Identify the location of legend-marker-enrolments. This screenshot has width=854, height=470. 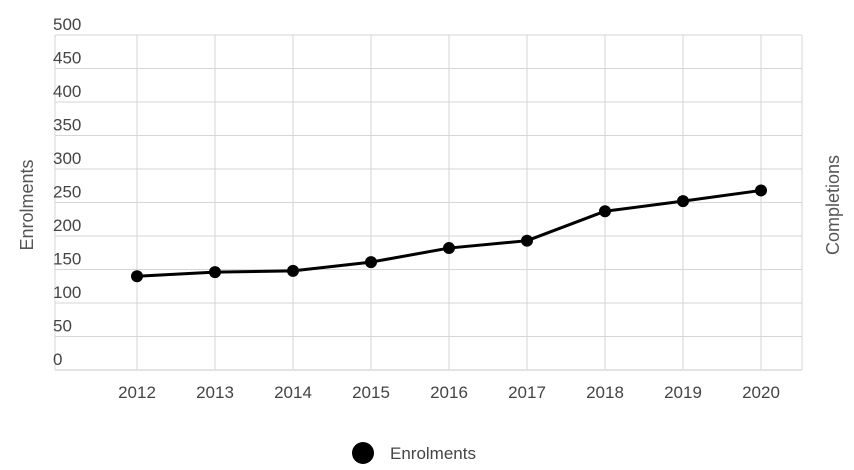
(363, 453).